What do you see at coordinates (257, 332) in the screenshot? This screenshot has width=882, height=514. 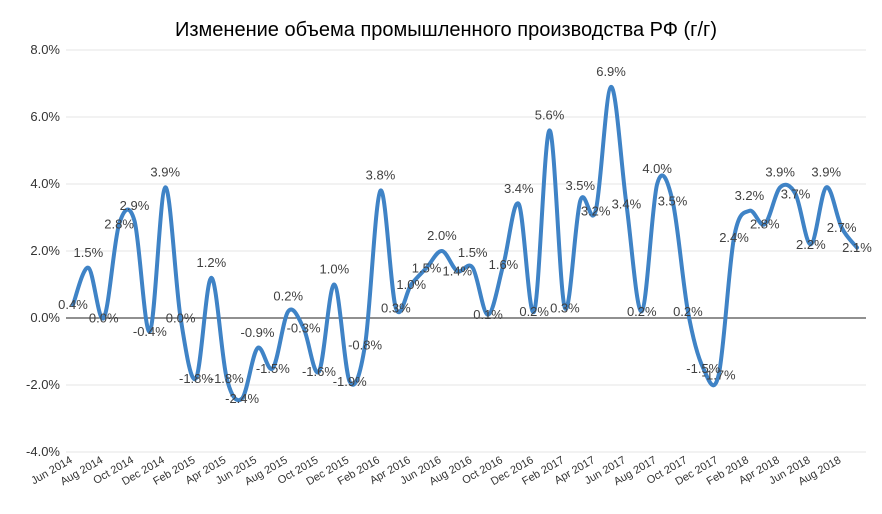 I see `data-label: -0.9%` at bounding box center [257, 332].